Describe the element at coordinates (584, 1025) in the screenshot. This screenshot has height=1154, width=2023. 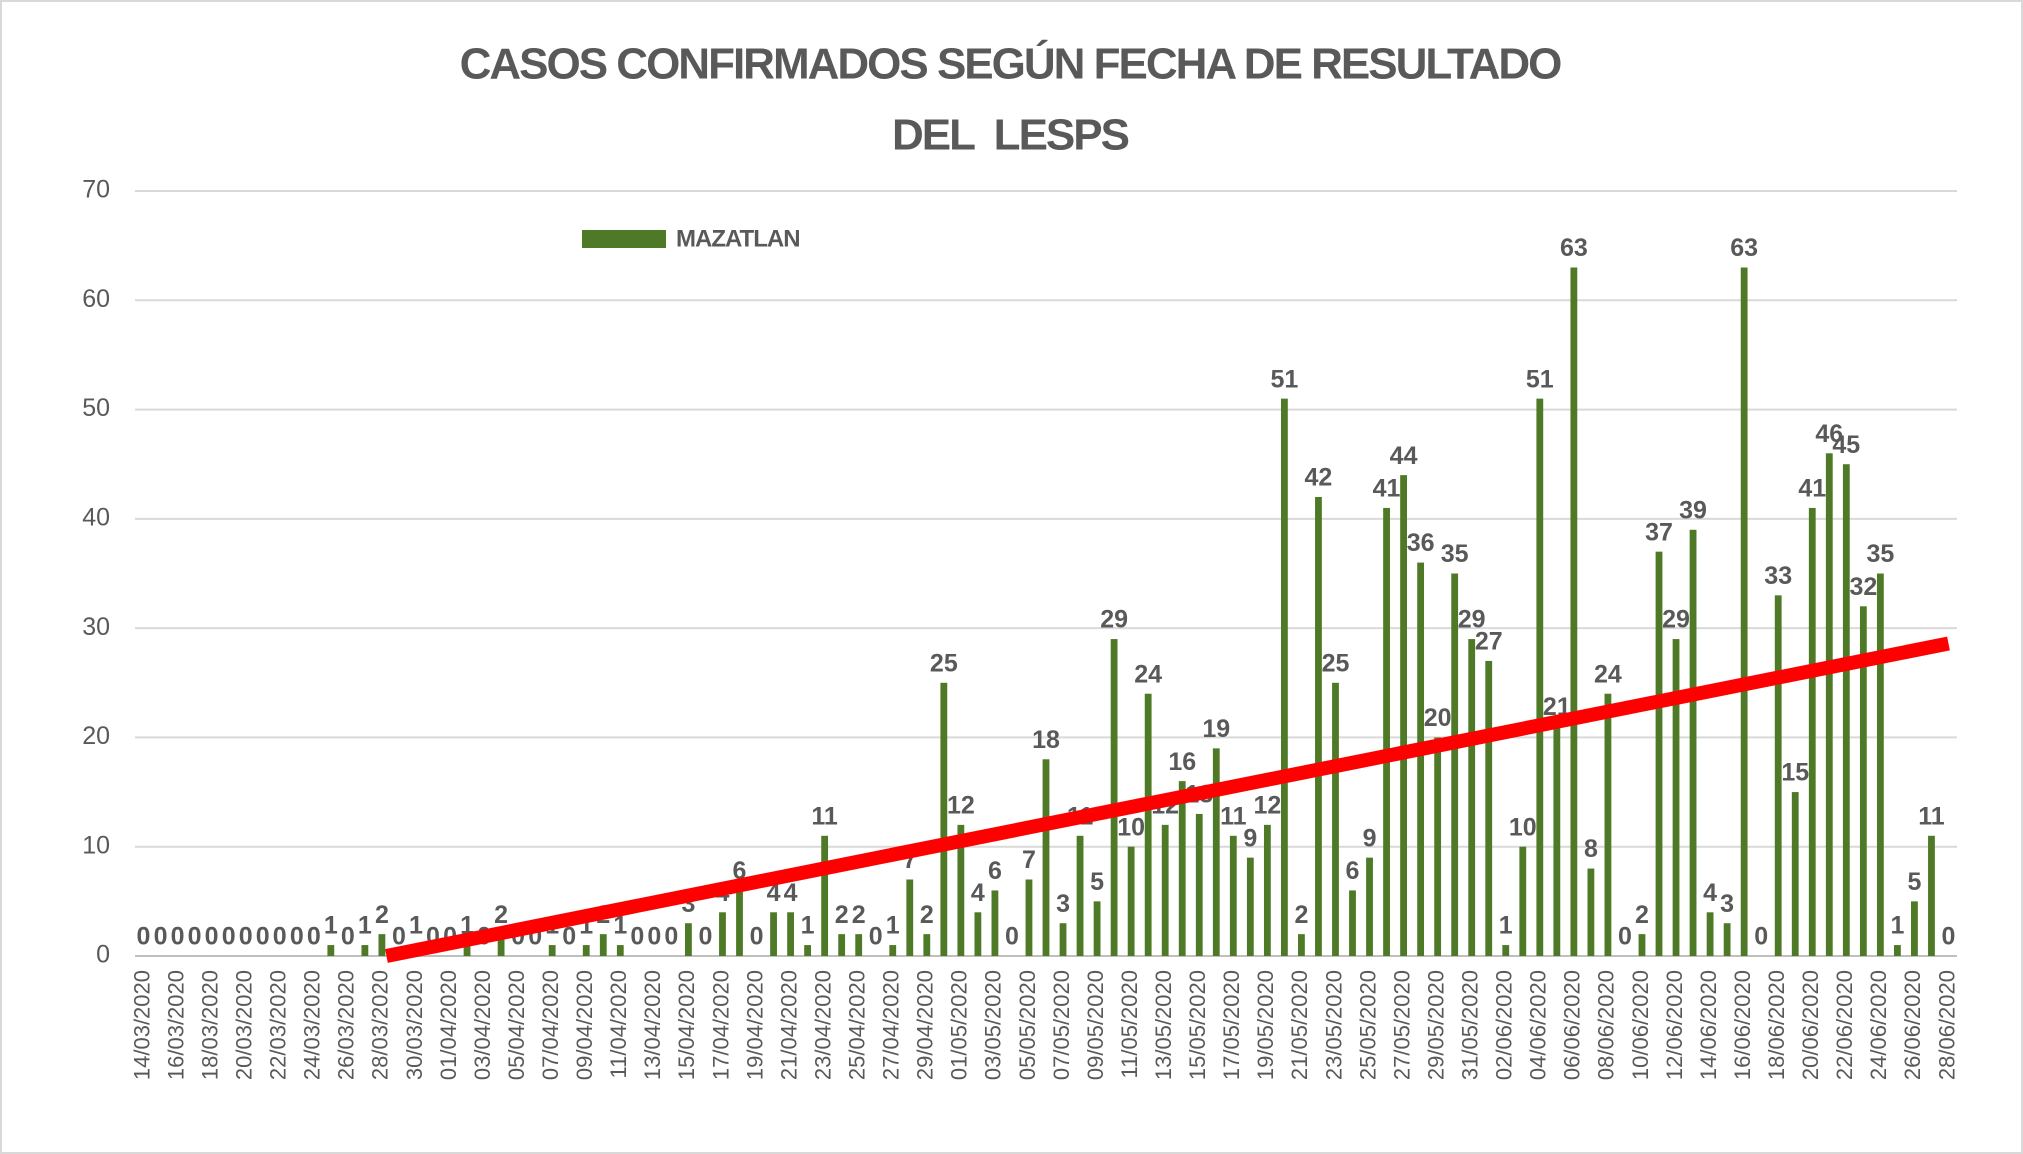
I see `x-tick-label: 09/04/2020` at that location.